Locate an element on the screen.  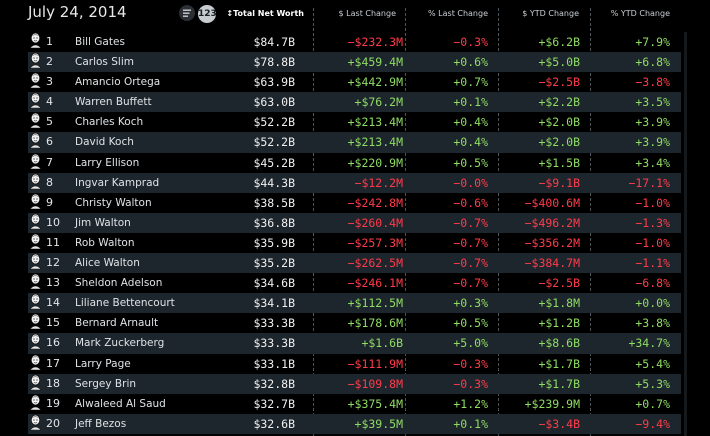
col-header-last-change: $ Last Change is located at coordinates (367, 13).